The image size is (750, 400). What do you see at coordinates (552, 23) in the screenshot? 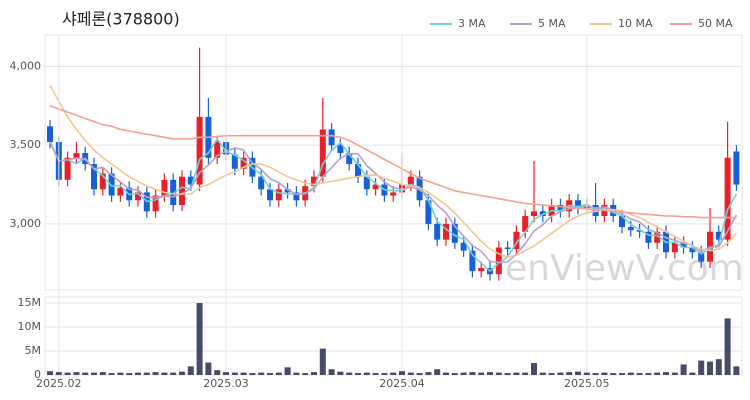
I see `legend-label: 5 MA` at bounding box center [552, 23].